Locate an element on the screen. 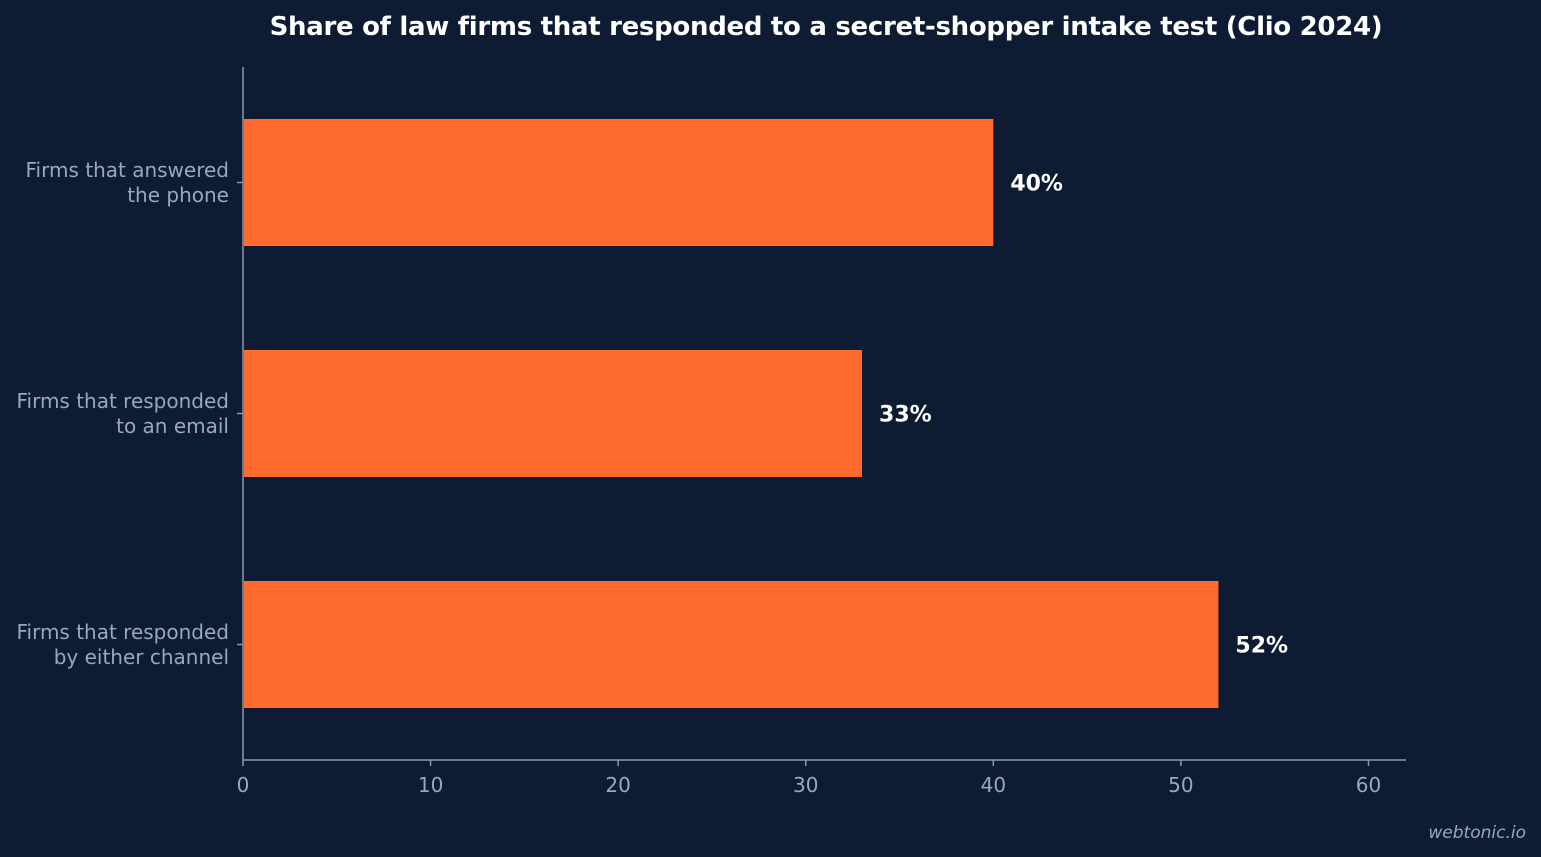 This screenshot has height=857, width=1541. x-tick-label-20: 20 is located at coordinates (617, 785).